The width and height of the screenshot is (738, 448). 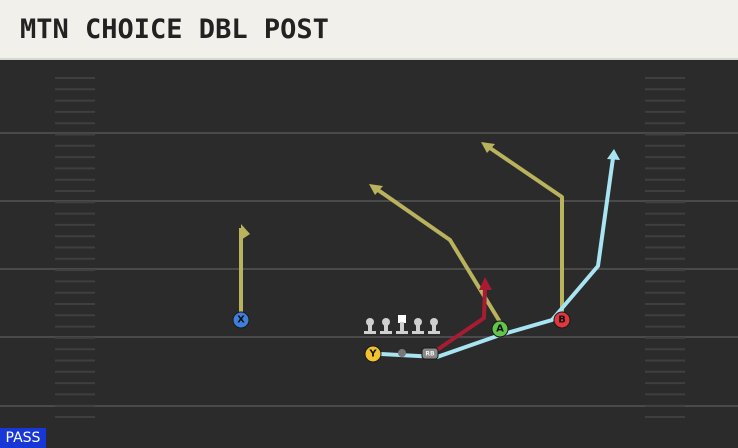 I want to click on player: X, so click(x=241, y=320).